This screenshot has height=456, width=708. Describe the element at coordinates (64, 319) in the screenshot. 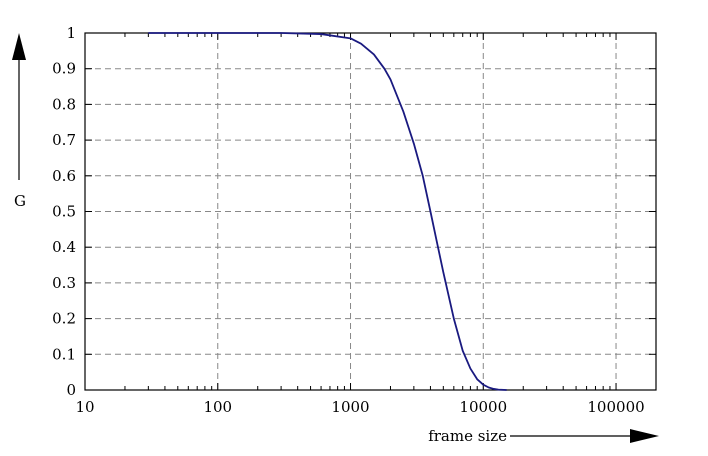

I see `y-tick-label: 0.2` at that location.